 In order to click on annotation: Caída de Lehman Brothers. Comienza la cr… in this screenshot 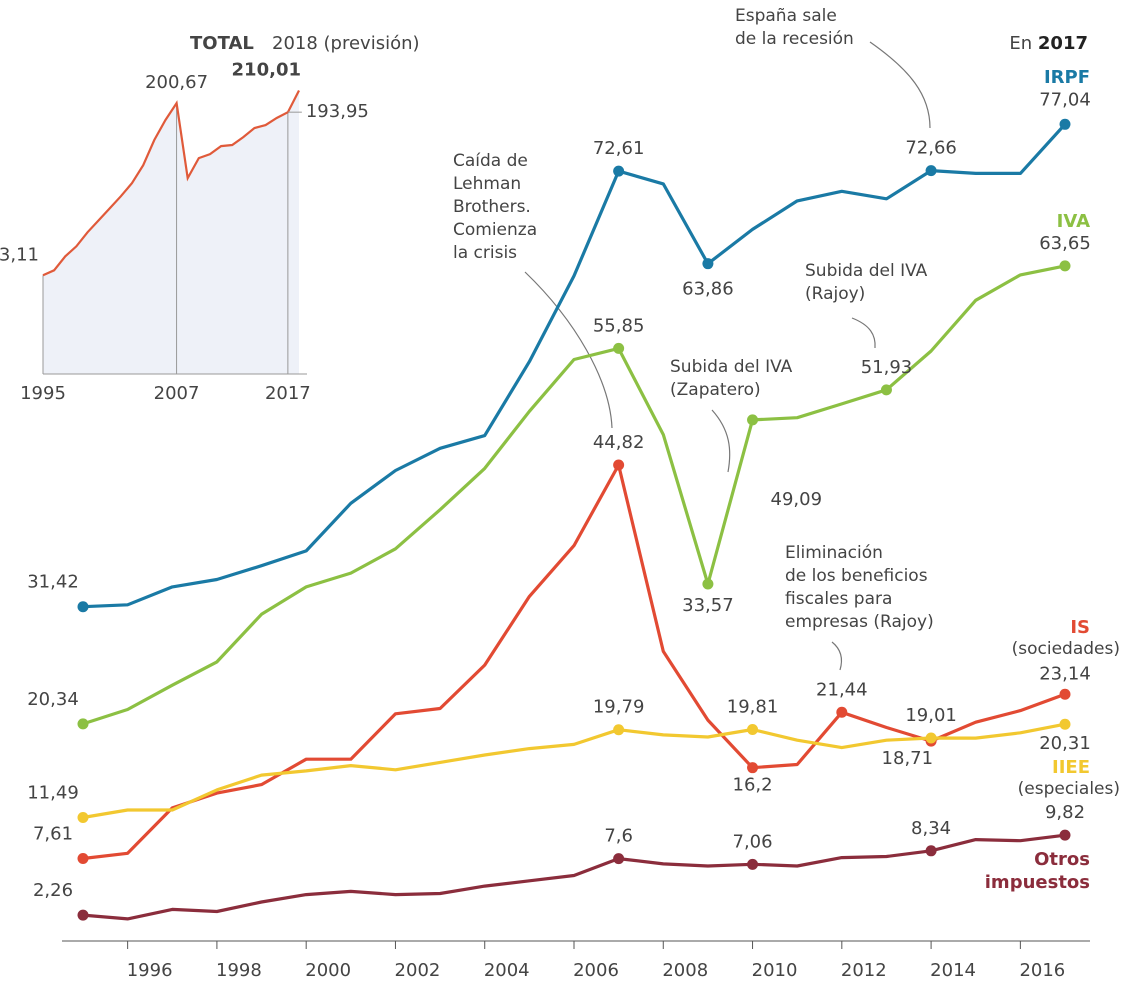, I will do `click(495, 207)`.